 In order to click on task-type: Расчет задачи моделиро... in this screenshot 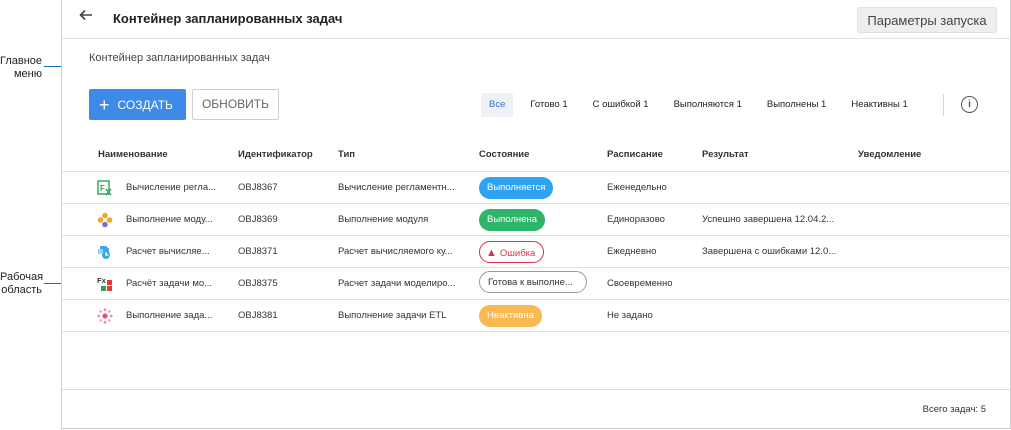, I will do `click(408, 283)`.